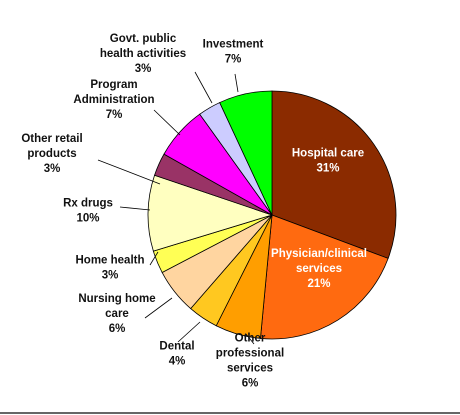 The height and width of the screenshot is (415, 460). What do you see at coordinates (233, 52) in the screenshot?
I see `slice-label-10: Investment 7%` at bounding box center [233, 52].